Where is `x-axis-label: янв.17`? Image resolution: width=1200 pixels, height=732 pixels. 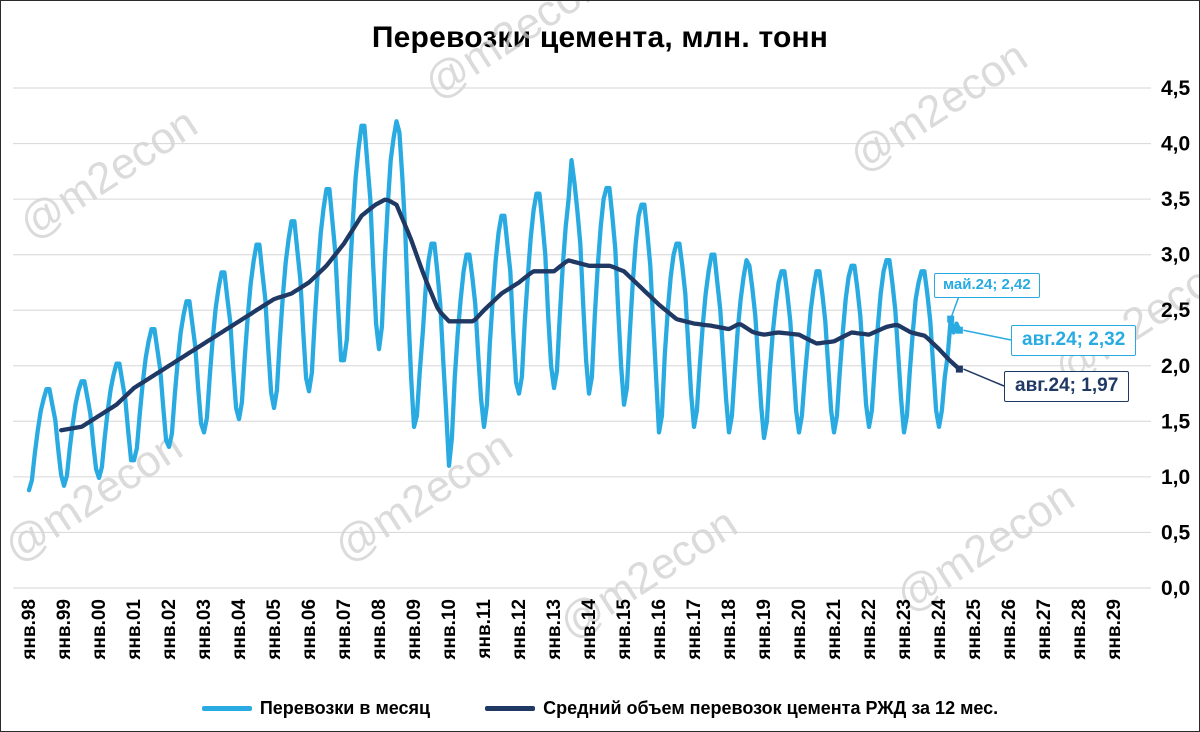 x-axis-label: янв.17 is located at coordinates (694, 630).